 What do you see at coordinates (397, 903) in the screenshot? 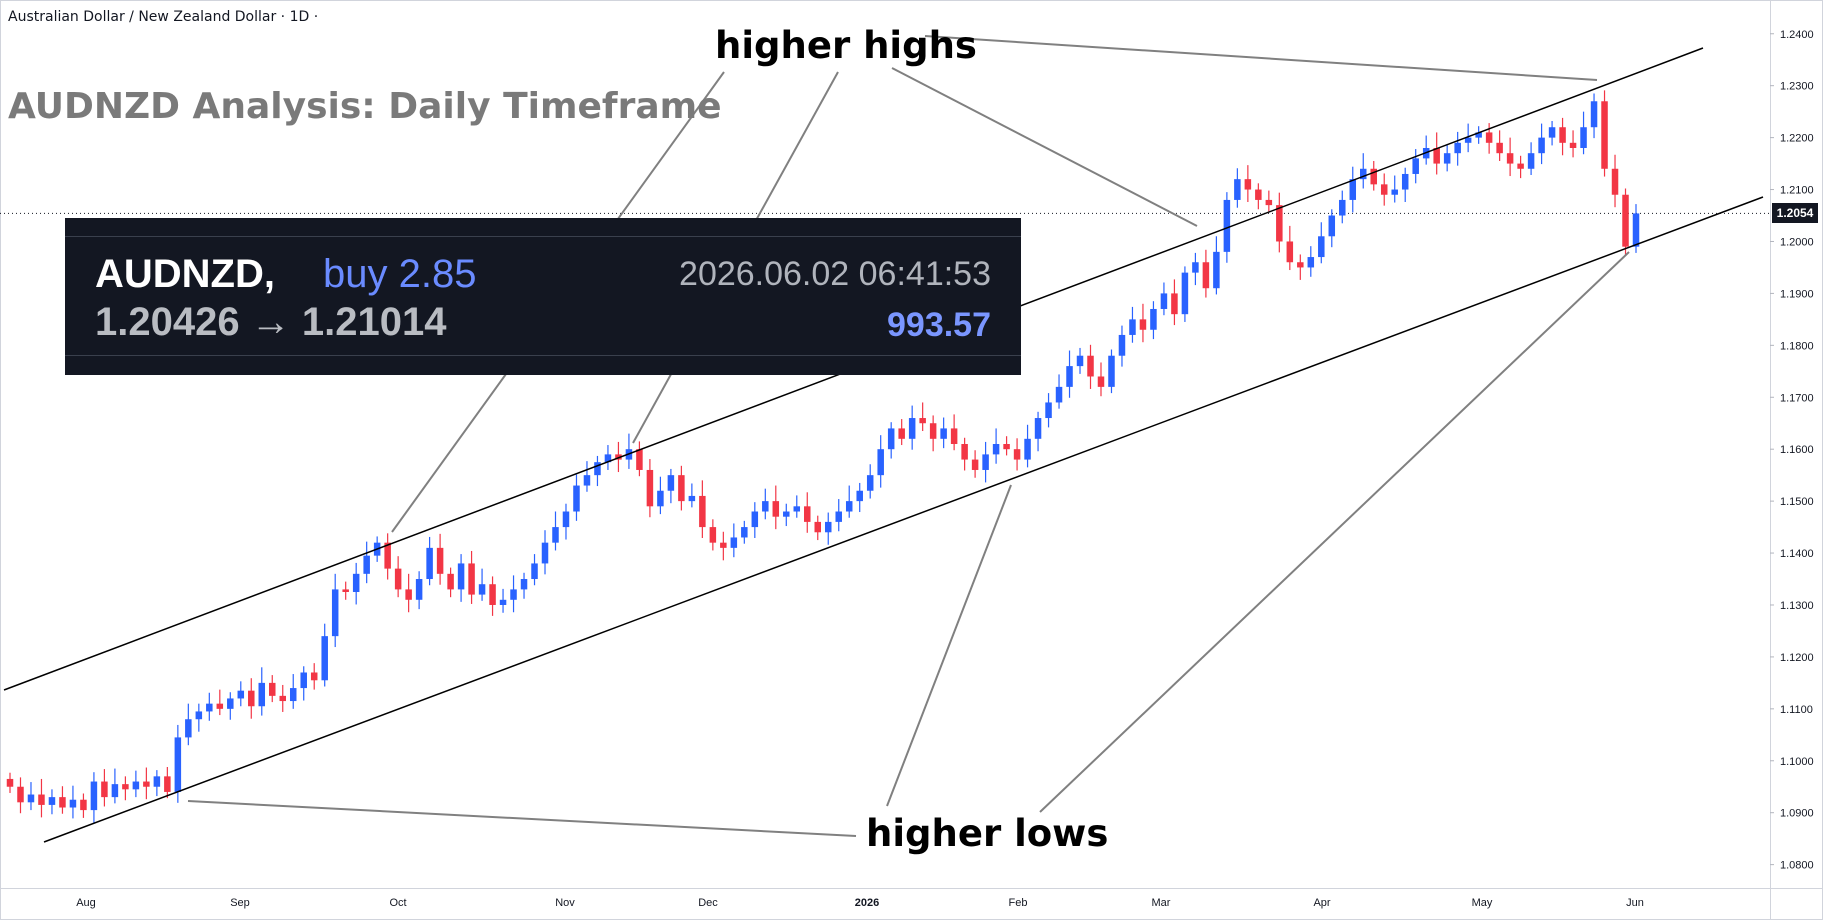
I see `x-tick-label: Oct` at bounding box center [397, 903].